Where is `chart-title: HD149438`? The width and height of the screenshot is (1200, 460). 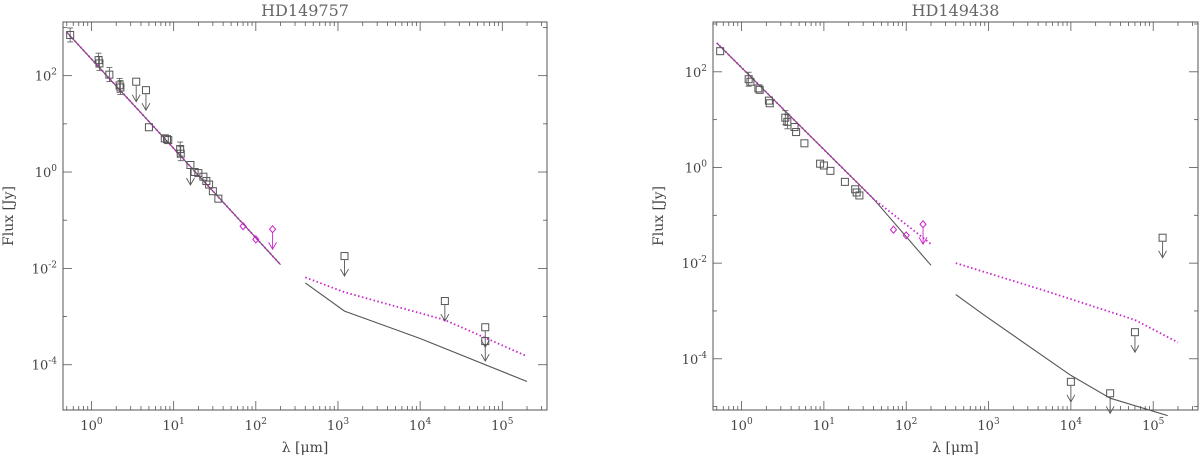
chart-title: HD149438 is located at coordinates (956, 10).